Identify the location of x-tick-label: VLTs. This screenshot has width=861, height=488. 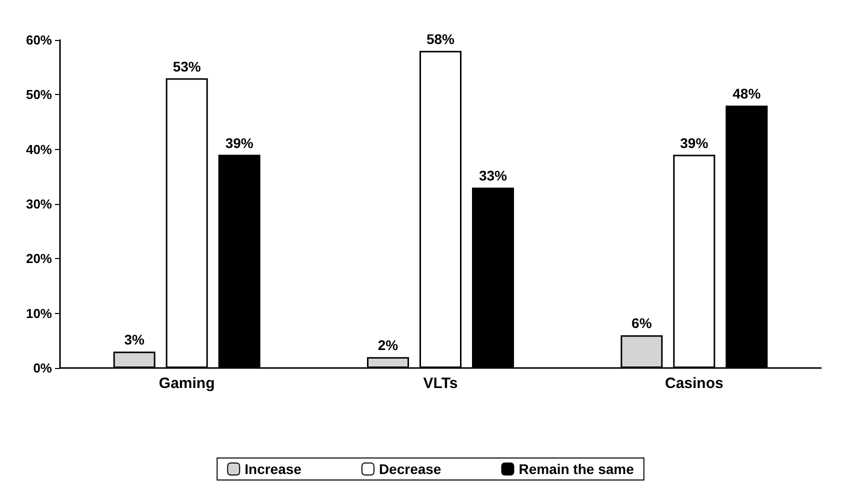
(440, 383).